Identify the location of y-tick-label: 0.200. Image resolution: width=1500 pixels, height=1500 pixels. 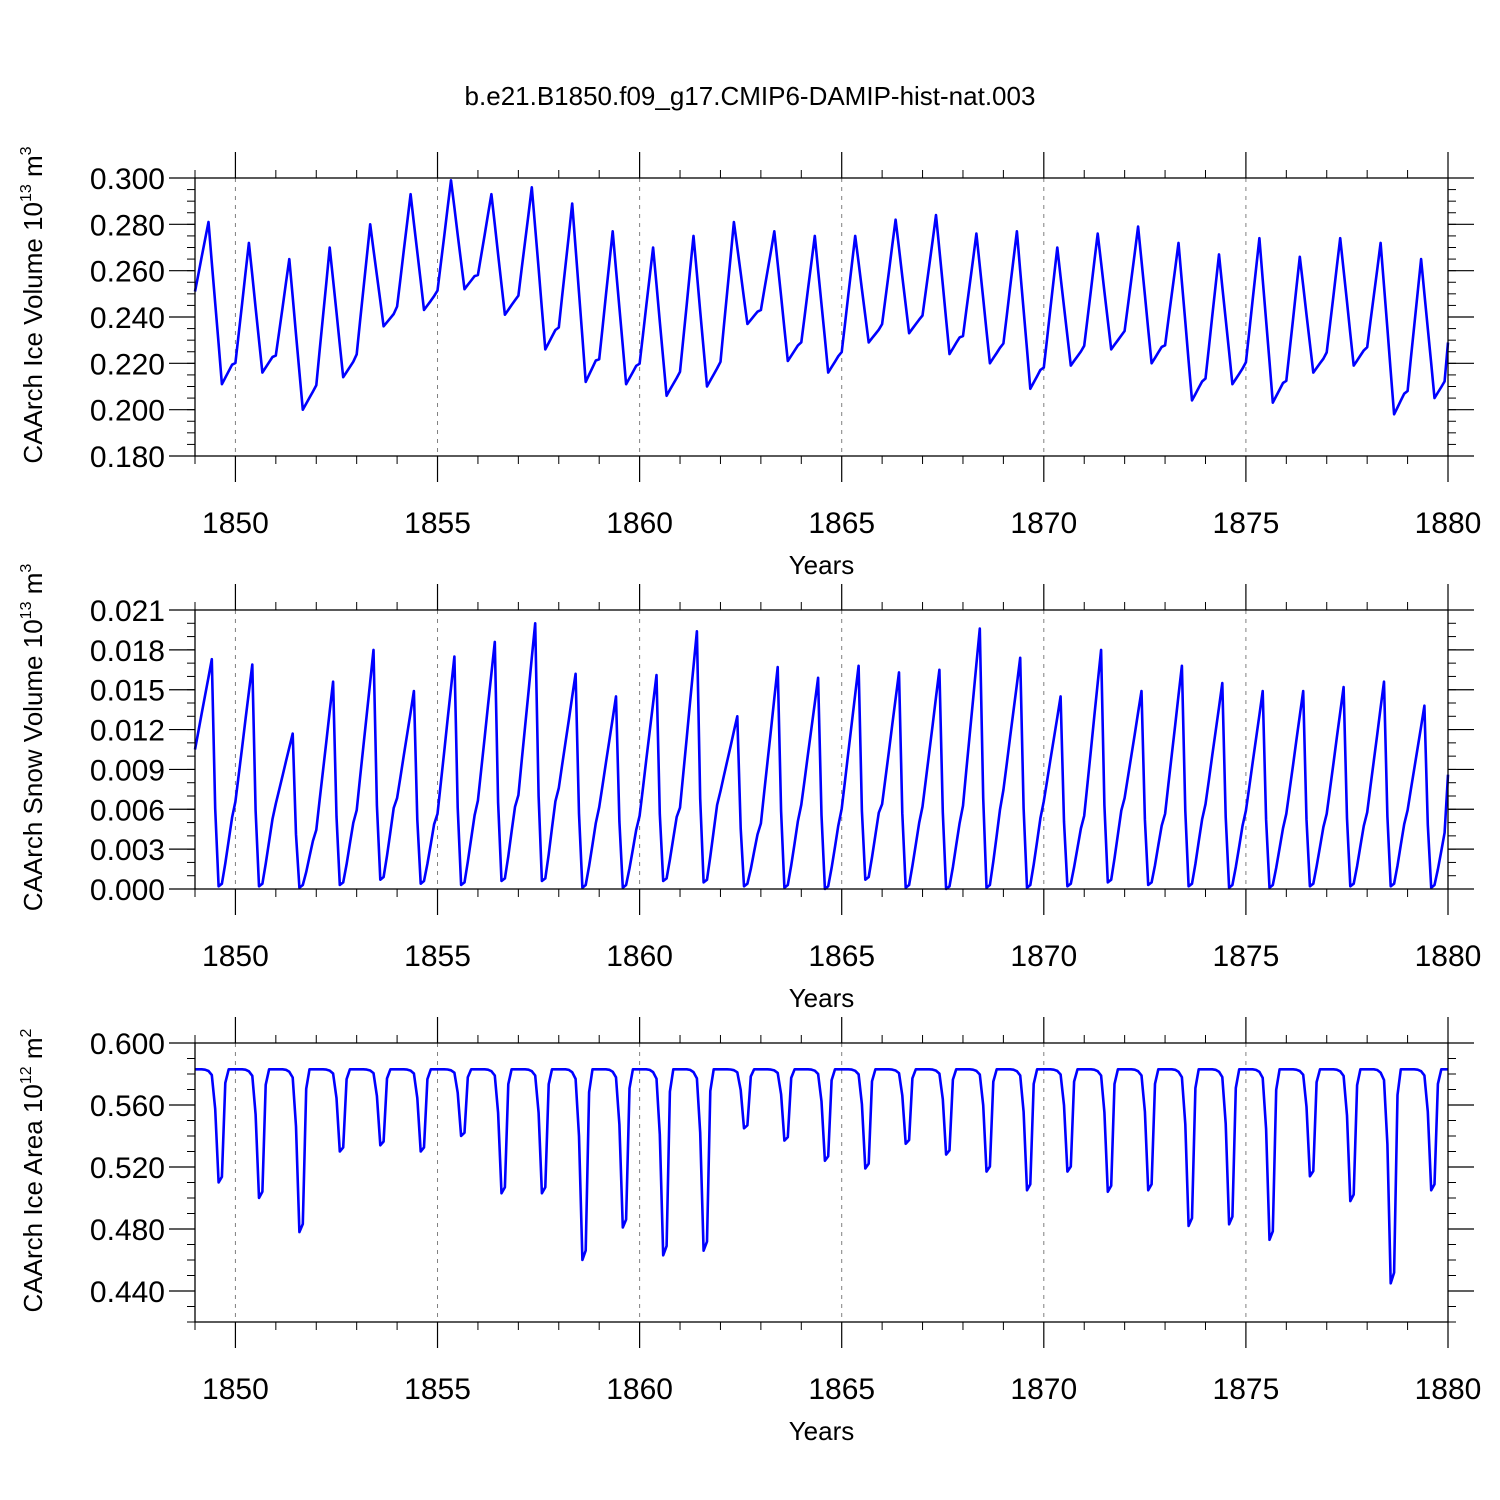
(127, 411).